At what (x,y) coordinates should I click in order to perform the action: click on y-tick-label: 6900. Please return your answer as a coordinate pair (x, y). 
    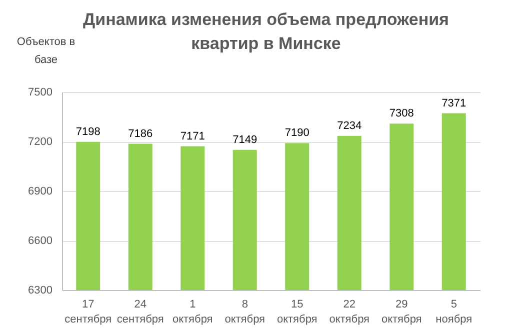
    Looking at the image, I should click on (40, 192).